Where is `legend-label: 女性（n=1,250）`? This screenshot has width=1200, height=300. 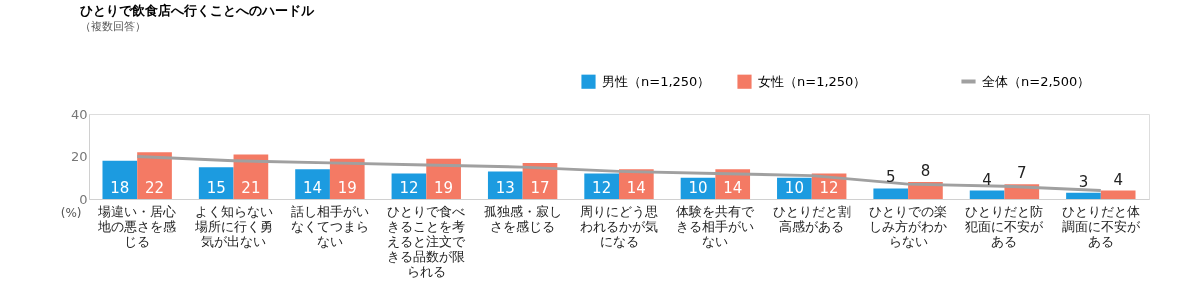 legend-label: 女性（n=1,250） is located at coordinates (812, 81).